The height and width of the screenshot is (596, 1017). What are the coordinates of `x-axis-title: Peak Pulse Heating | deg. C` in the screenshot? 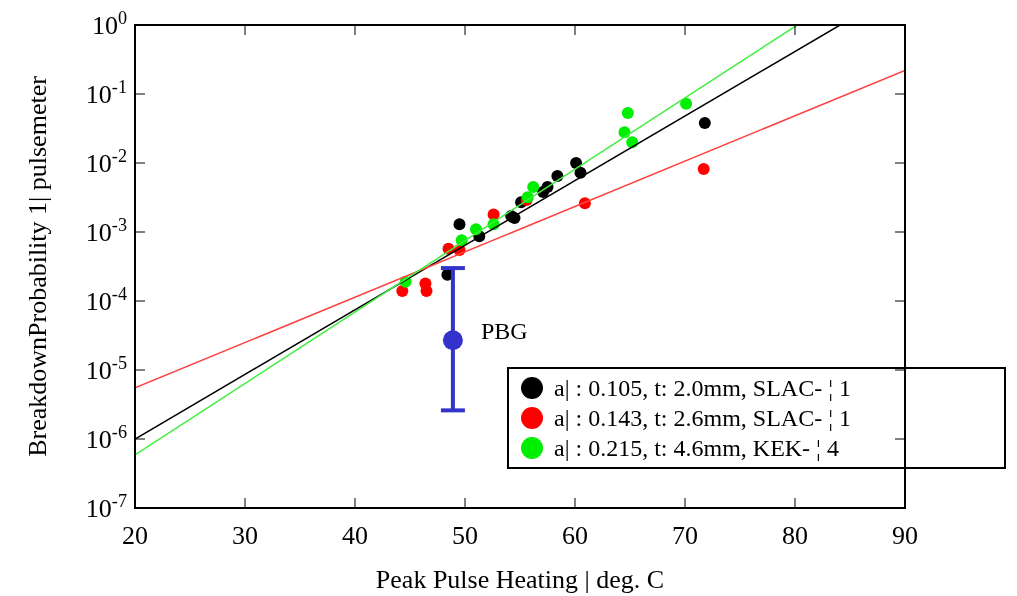 It's located at (520, 579).